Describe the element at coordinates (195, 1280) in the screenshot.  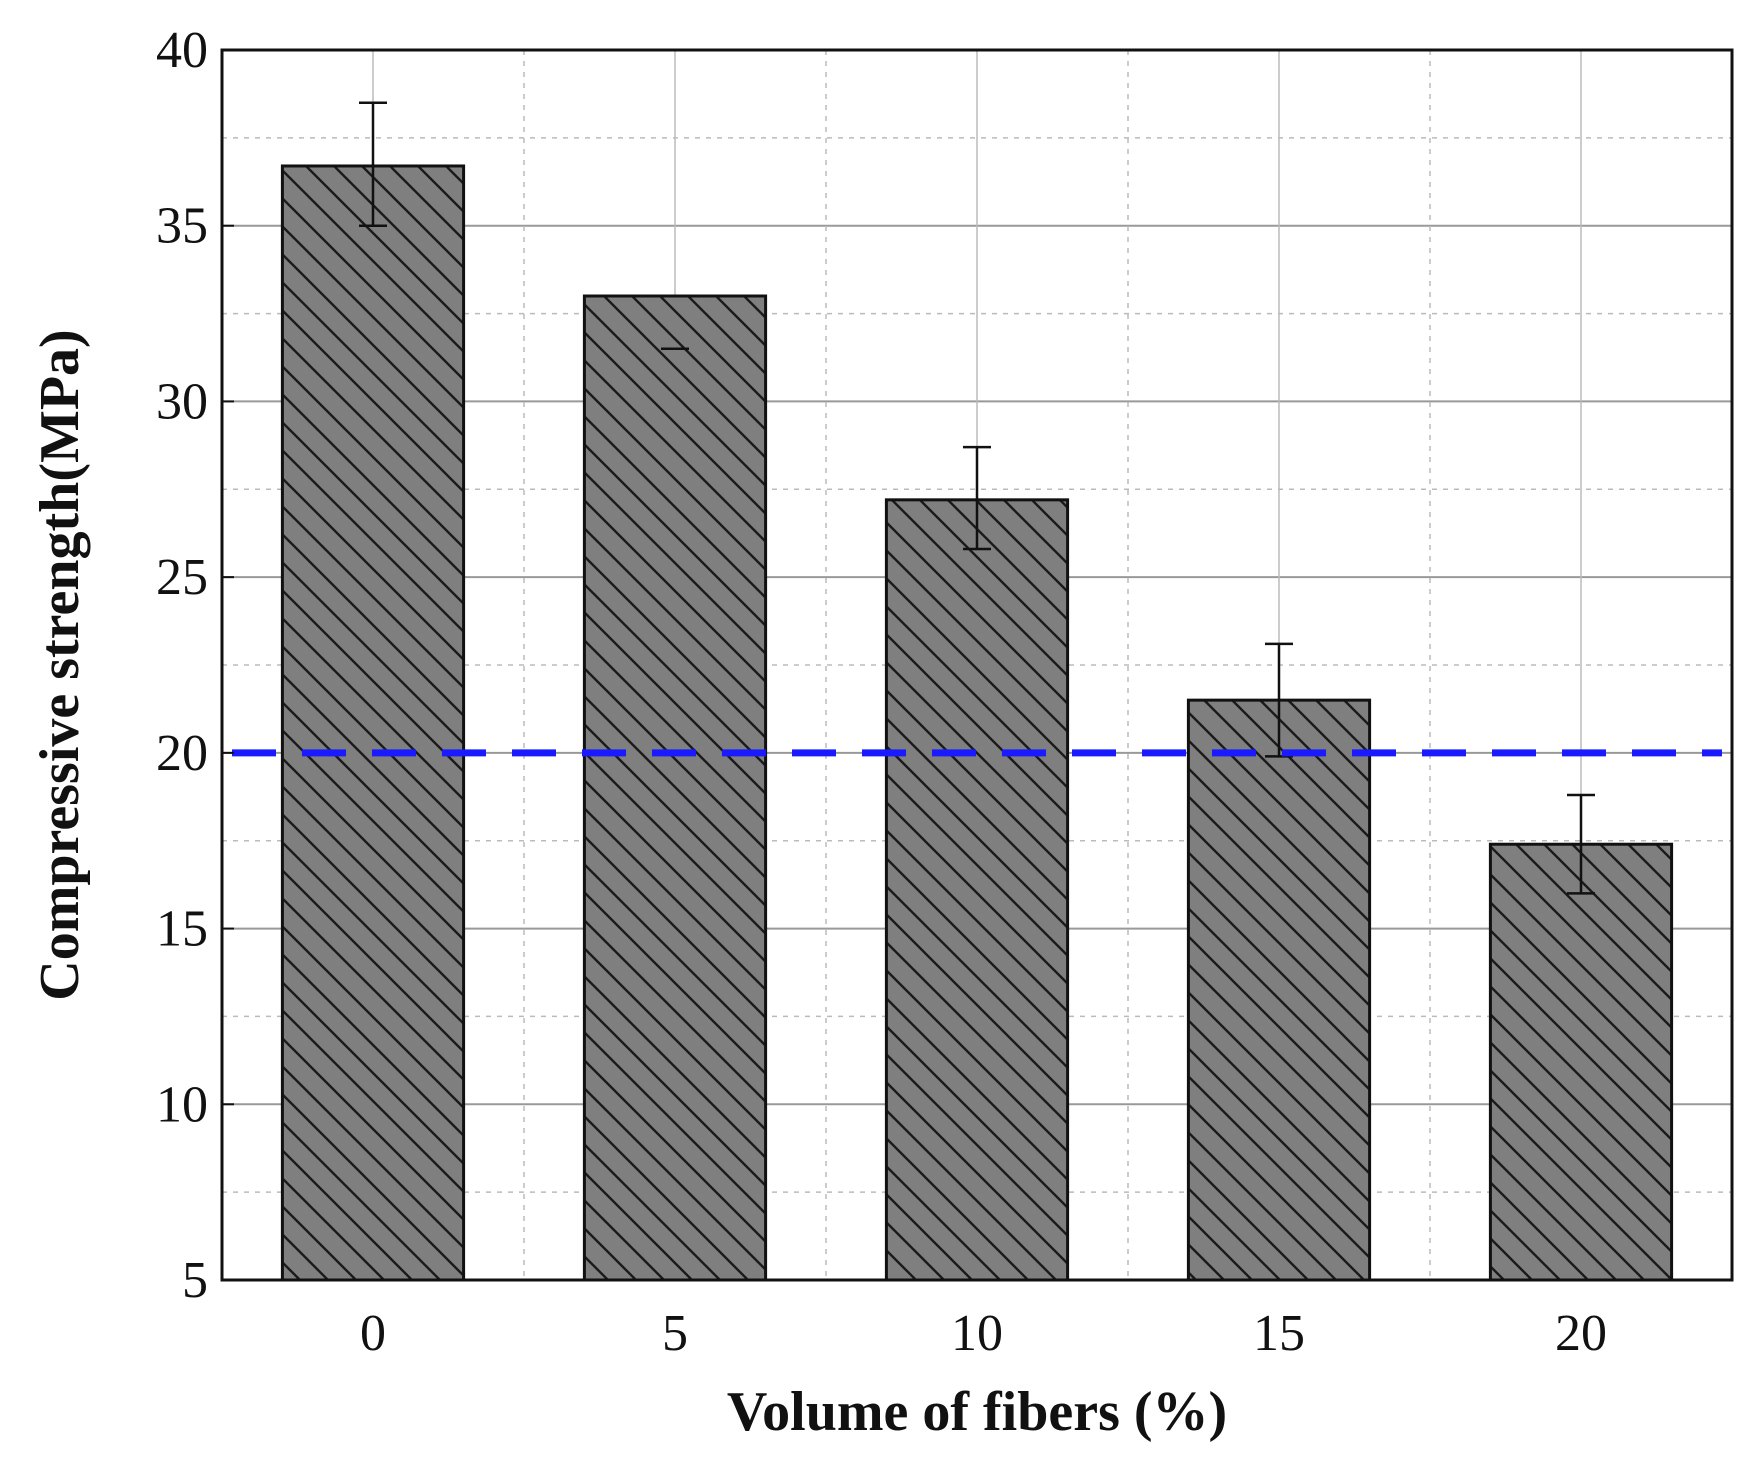
I see `y-tick-label: 5` at that location.